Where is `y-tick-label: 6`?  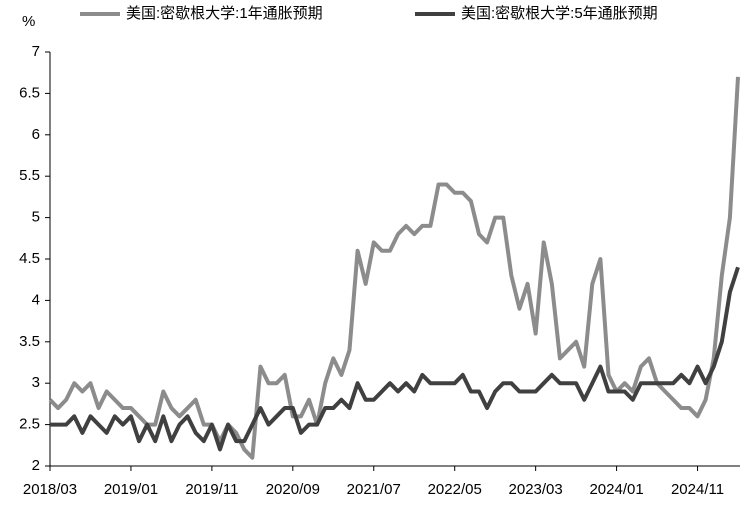 y-tick-label: 6 is located at coordinates (36, 134).